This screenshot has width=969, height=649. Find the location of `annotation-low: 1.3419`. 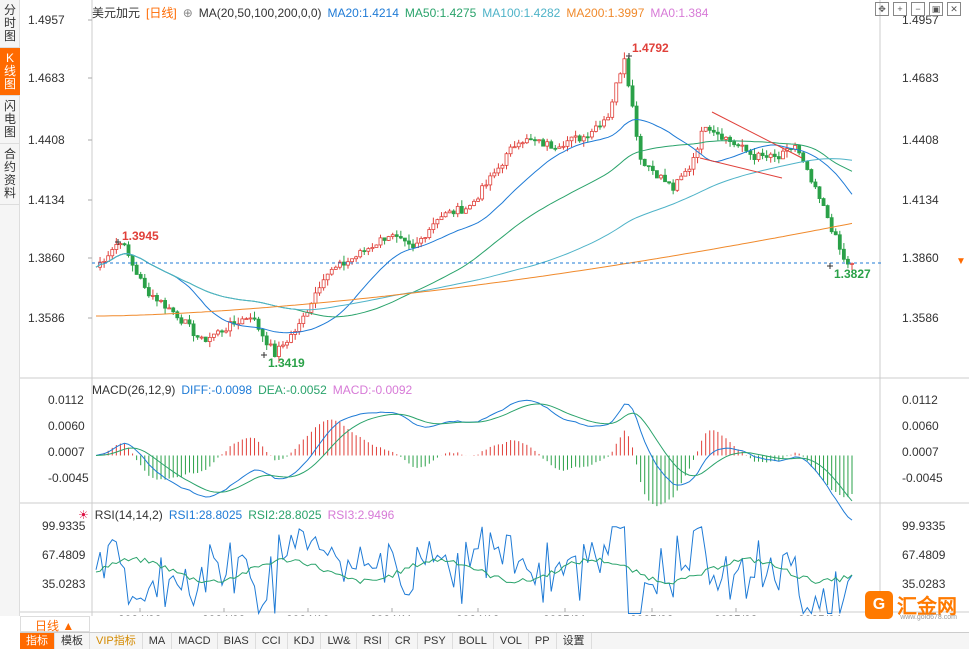

annotation-low: 1.3419 is located at coordinates (286, 363).